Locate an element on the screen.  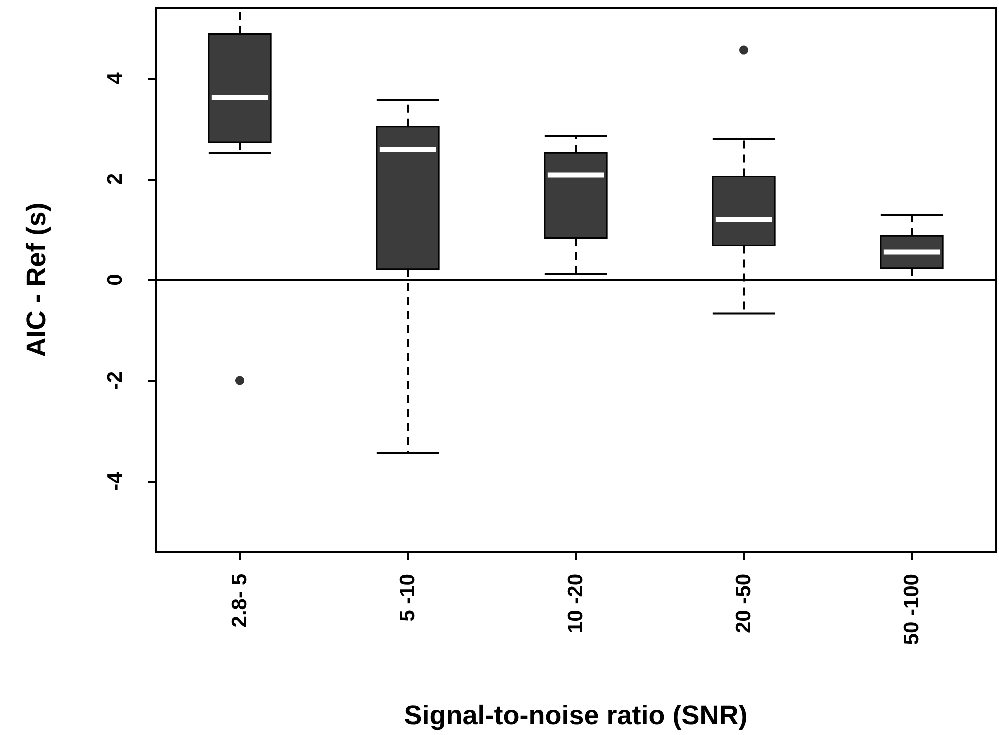
x-tick-label: 20 -50 is located at coordinates (744, 604).